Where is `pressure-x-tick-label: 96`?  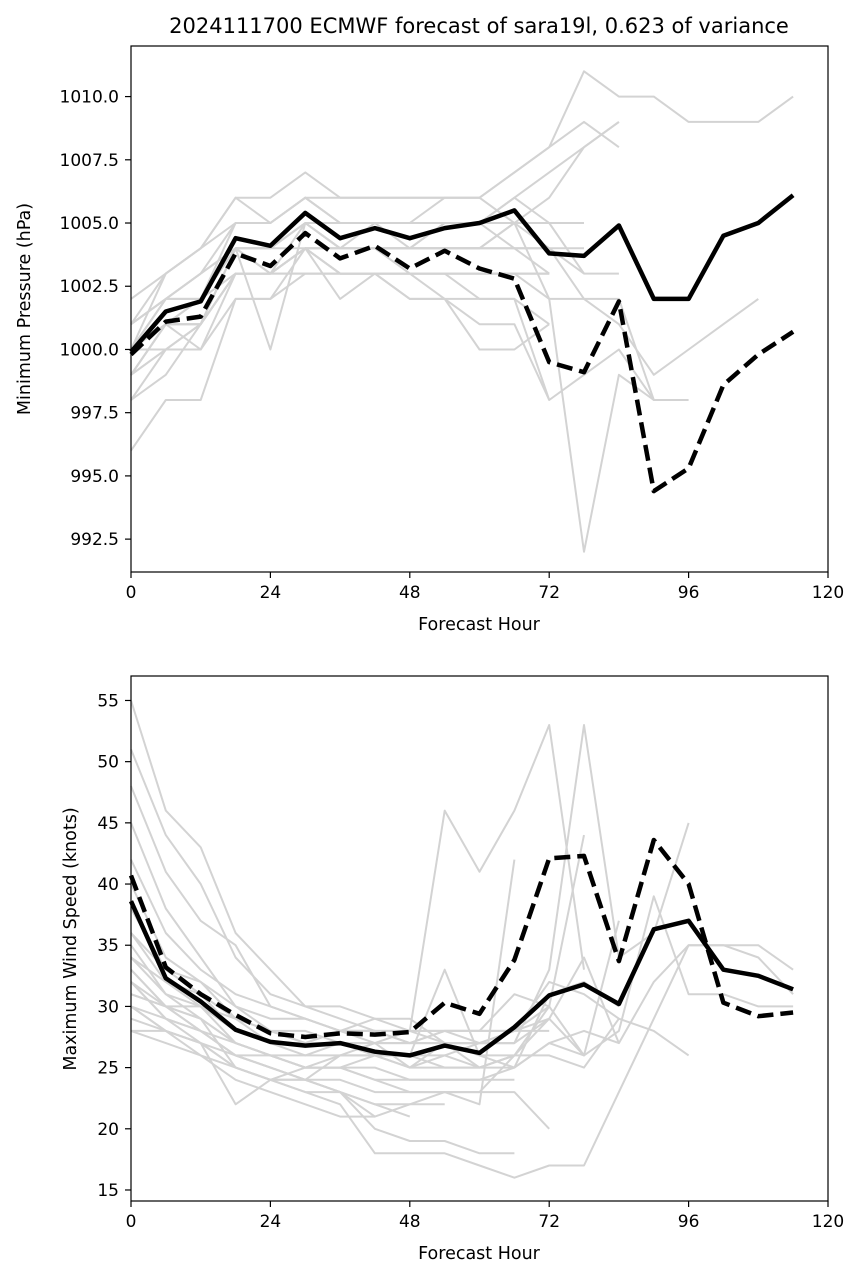 pressure-x-tick-label: 96 is located at coordinates (689, 593).